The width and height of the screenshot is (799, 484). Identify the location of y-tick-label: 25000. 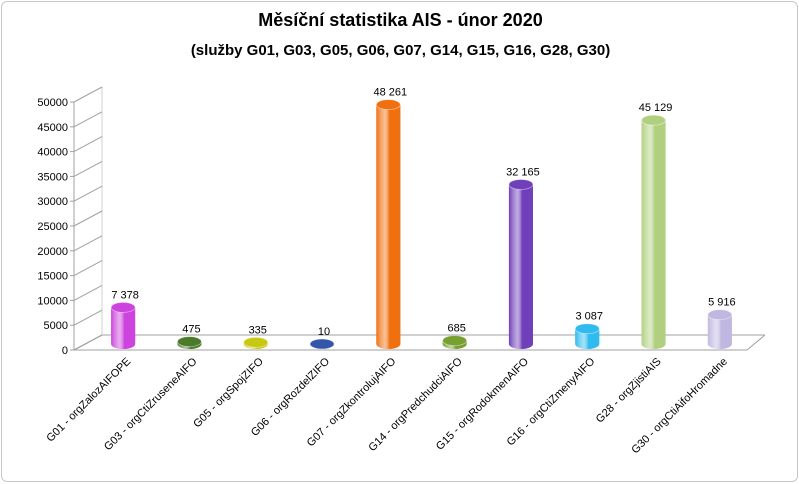
(52, 227).